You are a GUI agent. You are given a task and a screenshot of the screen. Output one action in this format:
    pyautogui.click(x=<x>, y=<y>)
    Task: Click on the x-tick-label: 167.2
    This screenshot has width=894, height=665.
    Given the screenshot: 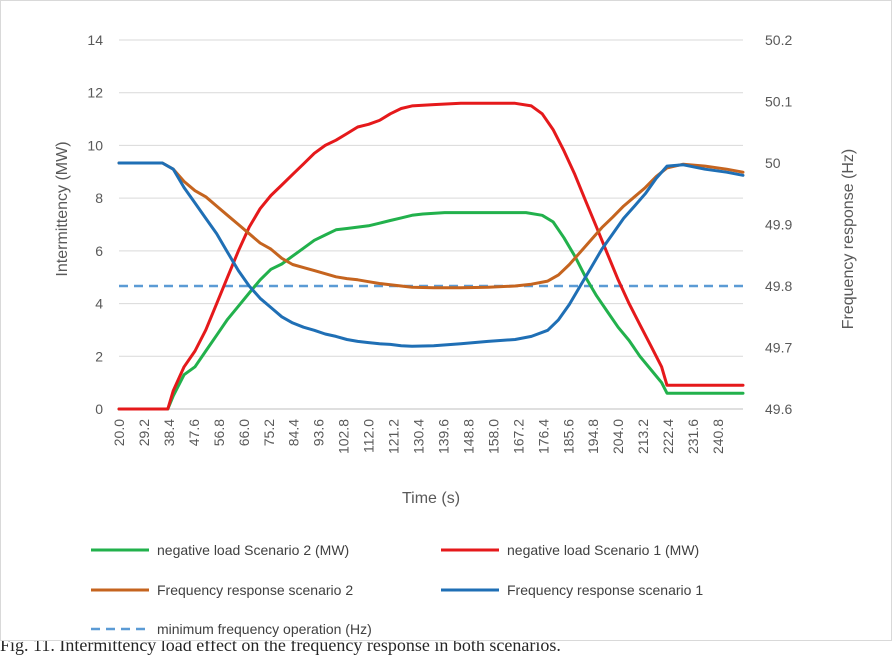 What is the action you would take?
    pyautogui.click(x=518, y=436)
    